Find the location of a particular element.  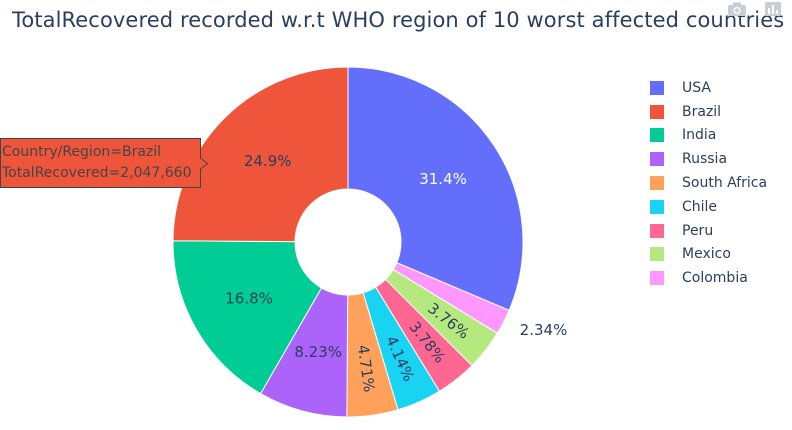

legend-item-russia: Russia is located at coordinates (708, 159).